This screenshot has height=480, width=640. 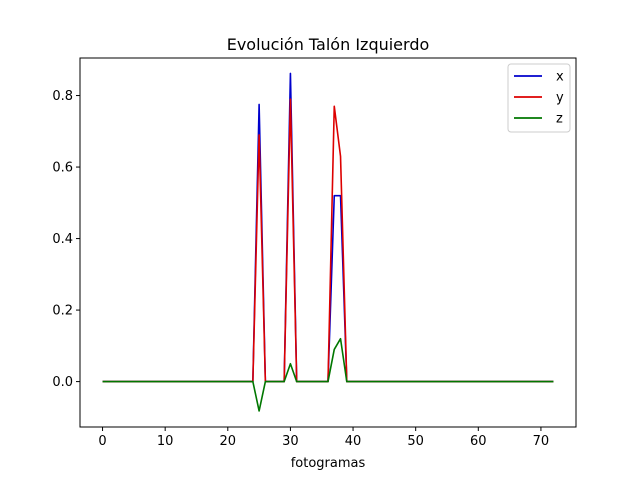 What do you see at coordinates (62, 382) in the screenshot?
I see `y-tick-label: 0.0` at bounding box center [62, 382].